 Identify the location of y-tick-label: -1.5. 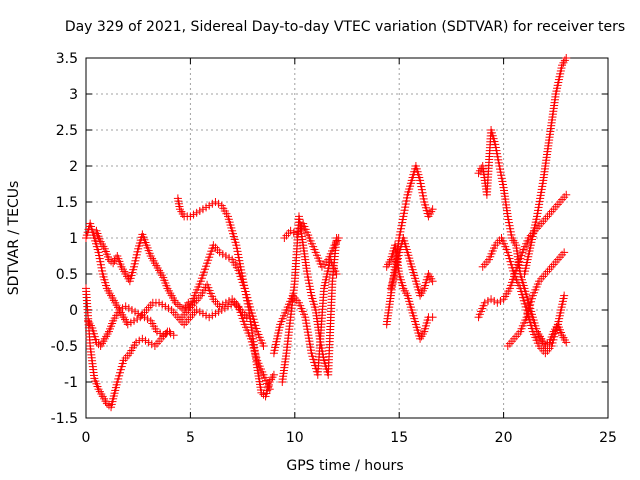
(64, 419).